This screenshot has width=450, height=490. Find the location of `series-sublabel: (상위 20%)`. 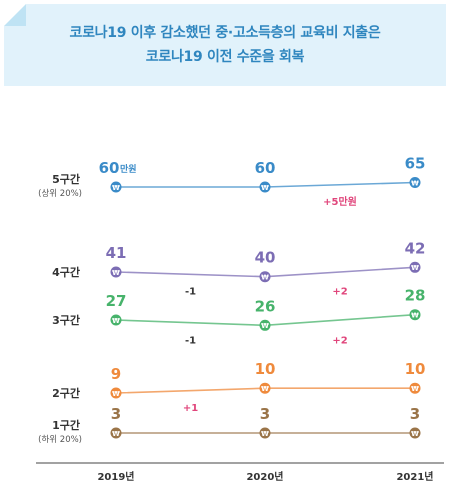

series-sublabel: (상위 20%) is located at coordinates (60, 193).